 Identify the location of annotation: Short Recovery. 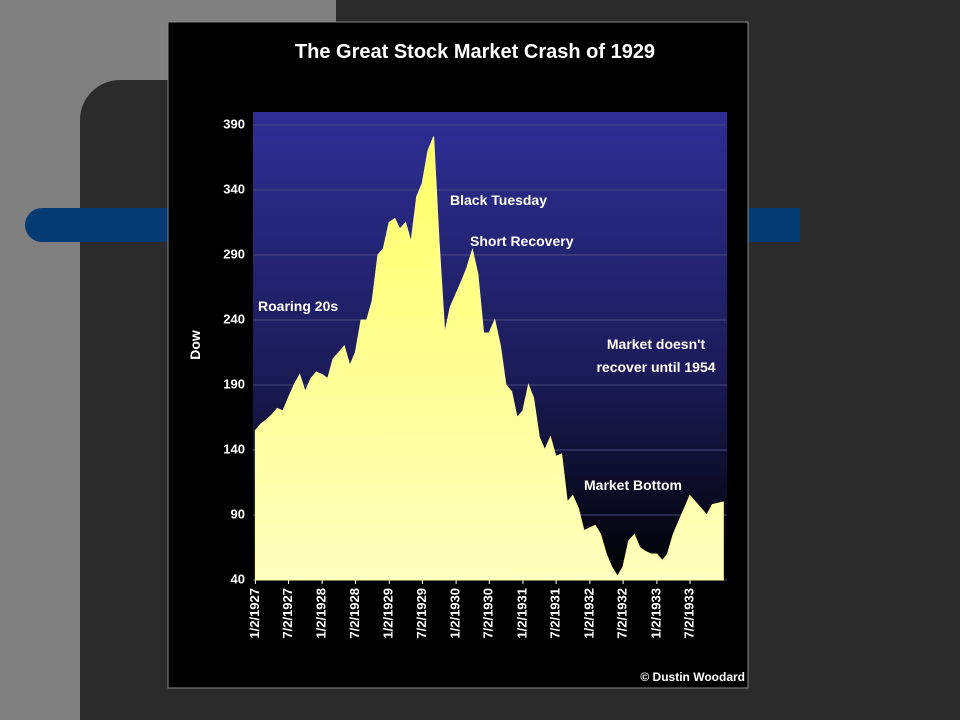
(522, 241).